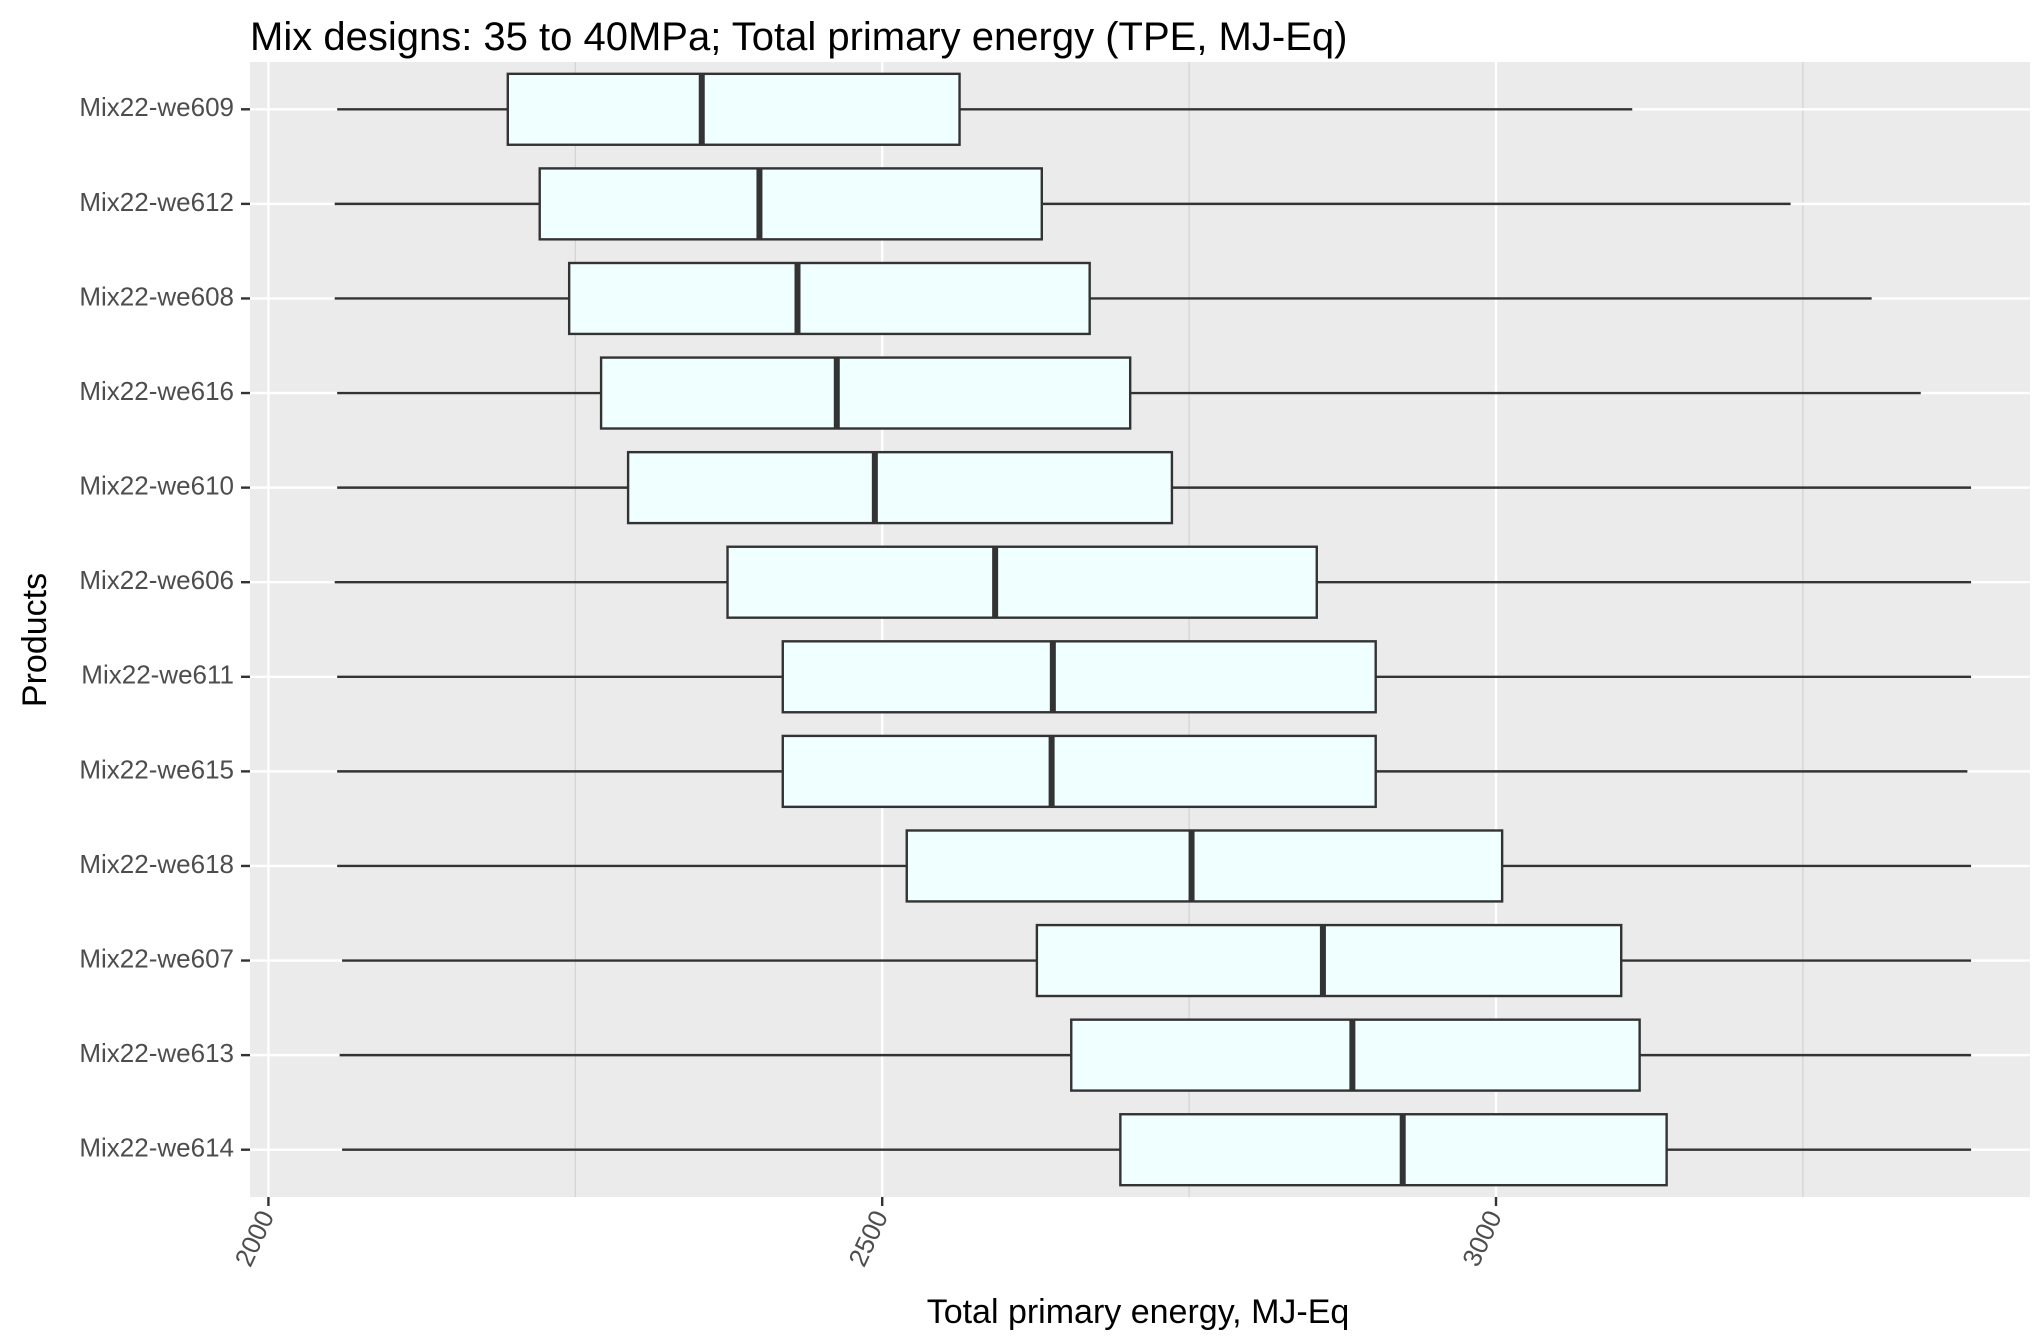 The height and width of the screenshot is (1344, 2040). What do you see at coordinates (156, 769) in the screenshot?
I see `y-tick-label: Mix22-we615` at bounding box center [156, 769].